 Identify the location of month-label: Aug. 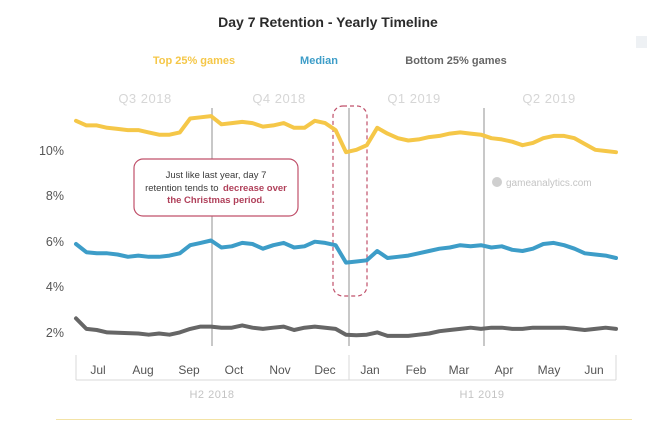
(142, 370).